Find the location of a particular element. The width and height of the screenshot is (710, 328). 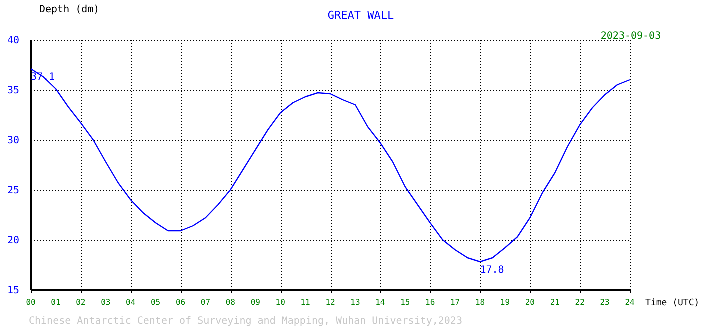

x-tick-label: 00 is located at coordinates (31, 302).